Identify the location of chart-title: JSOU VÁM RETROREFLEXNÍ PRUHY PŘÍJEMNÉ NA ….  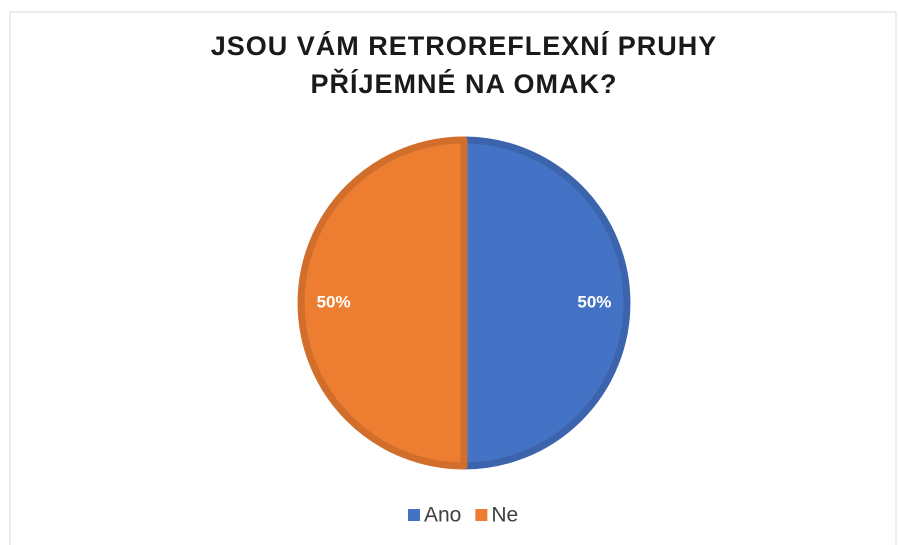
(464, 64).